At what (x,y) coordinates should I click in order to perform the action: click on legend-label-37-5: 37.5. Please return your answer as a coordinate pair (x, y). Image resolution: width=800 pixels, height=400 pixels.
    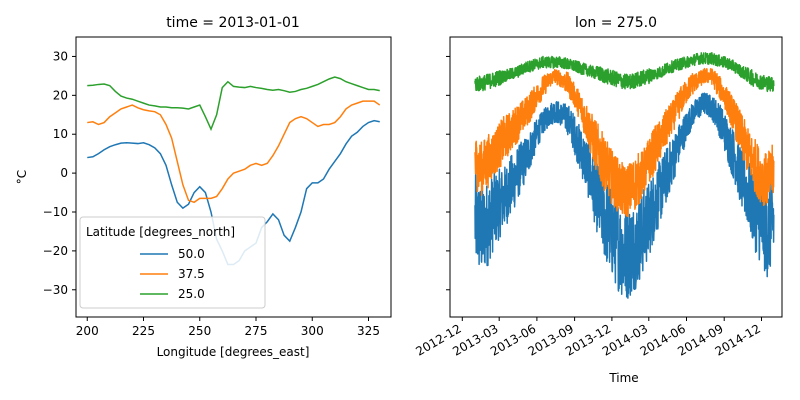
    Looking at the image, I should click on (191, 274).